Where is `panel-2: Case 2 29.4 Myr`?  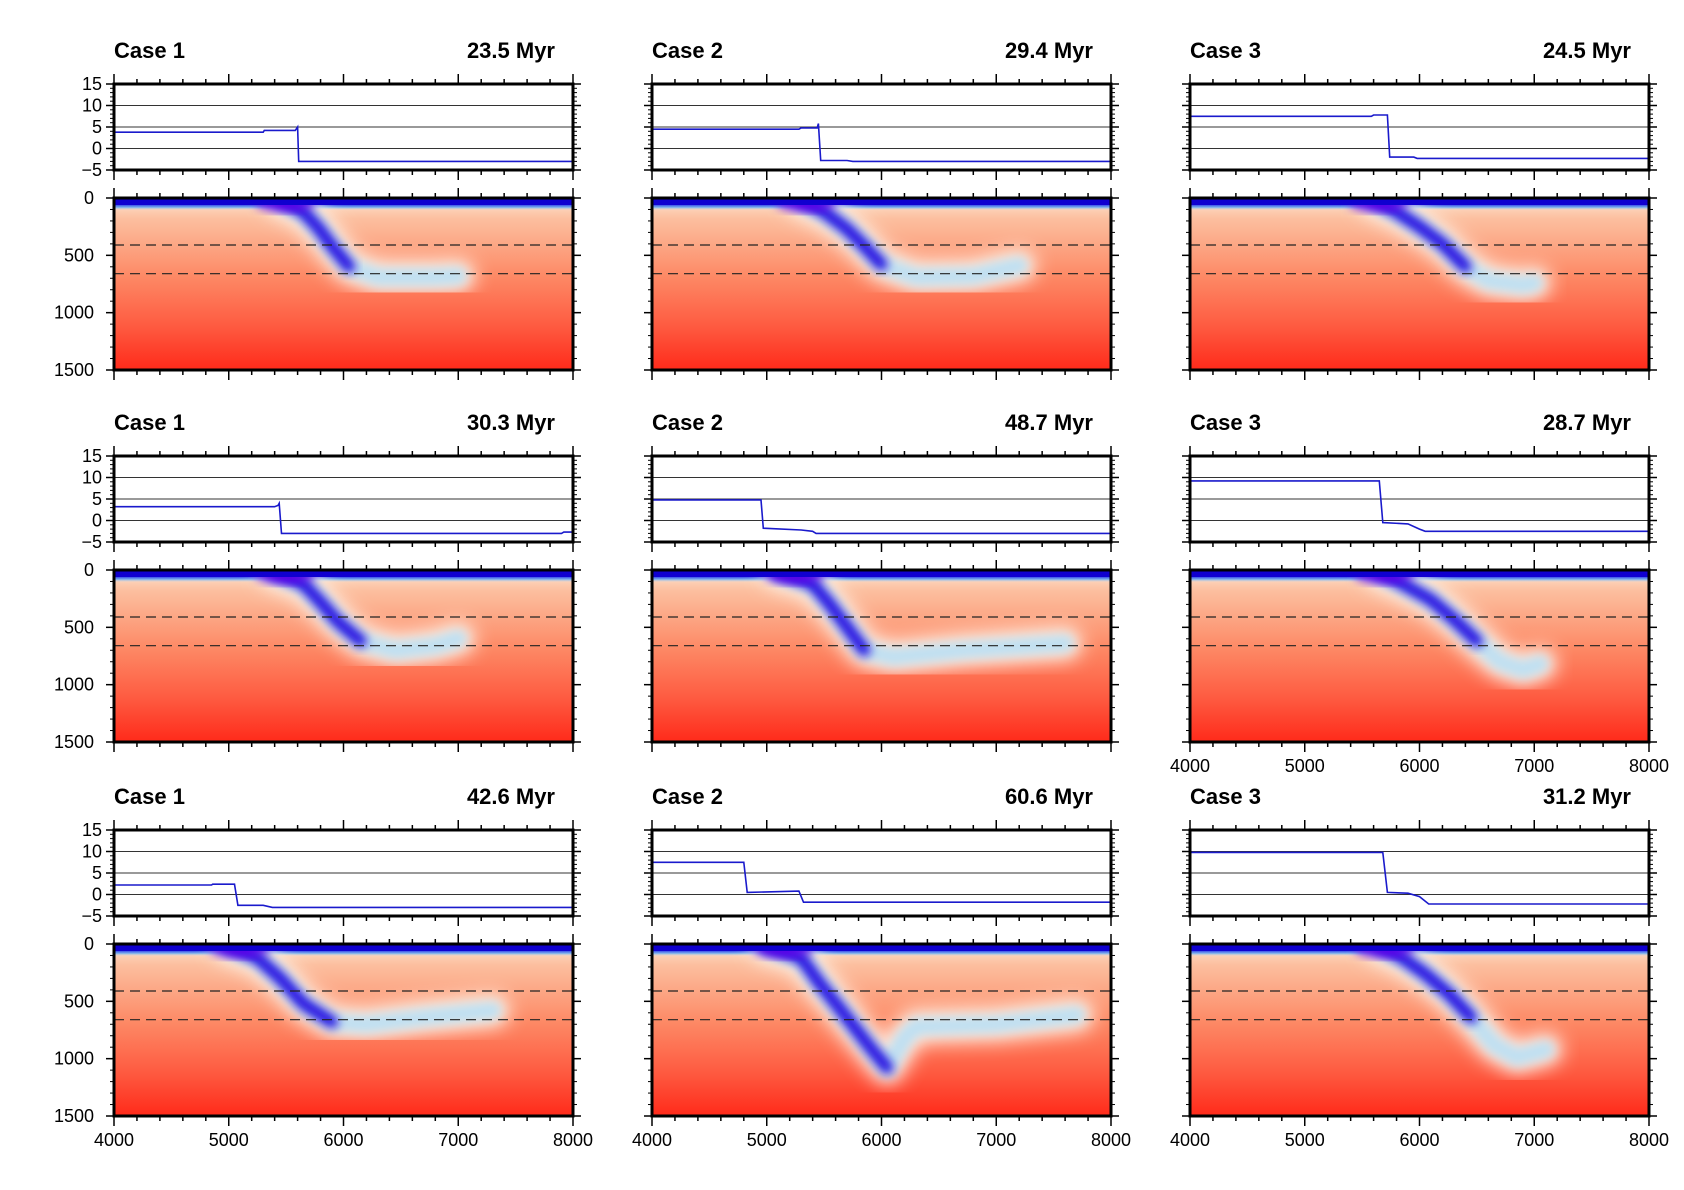
panel-2: Case 2 29.4 Myr is located at coordinates (881, 209).